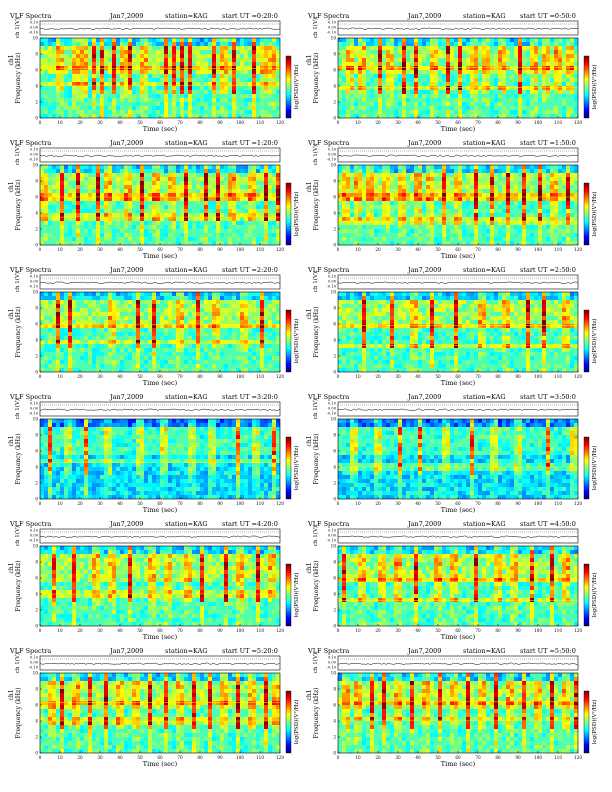 The width and height of the screenshot is (612, 792). I want to click on x-tick-label: 90, so click(220, 376).